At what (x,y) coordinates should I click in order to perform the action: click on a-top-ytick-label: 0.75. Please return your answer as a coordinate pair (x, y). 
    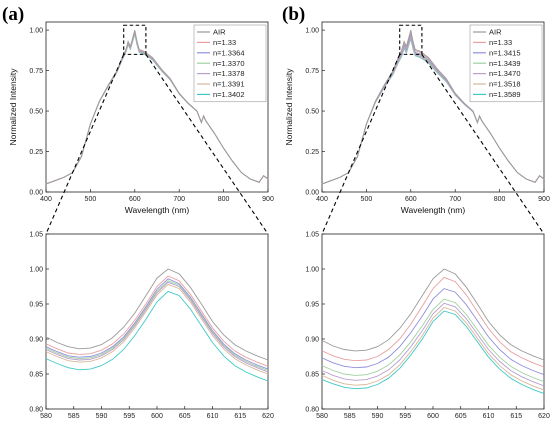
    Looking at the image, I should click on (36, 71).